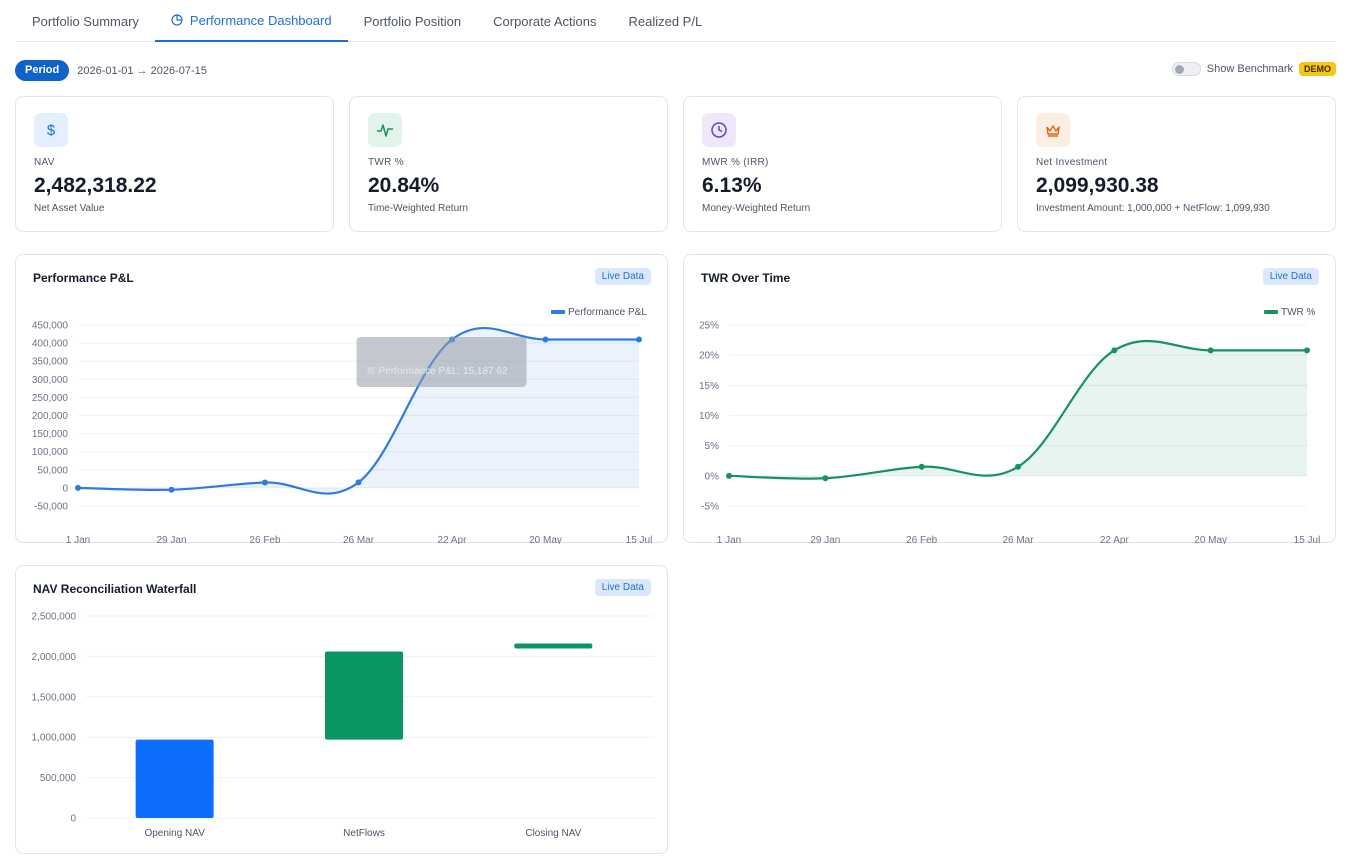 Image resolution: width=1348 pixels, height=861 pixels. What do you see at coordinates (50, 344) in the screenshot?
I see `y-tick-label: 400,000` at bounding box center [50, 344].